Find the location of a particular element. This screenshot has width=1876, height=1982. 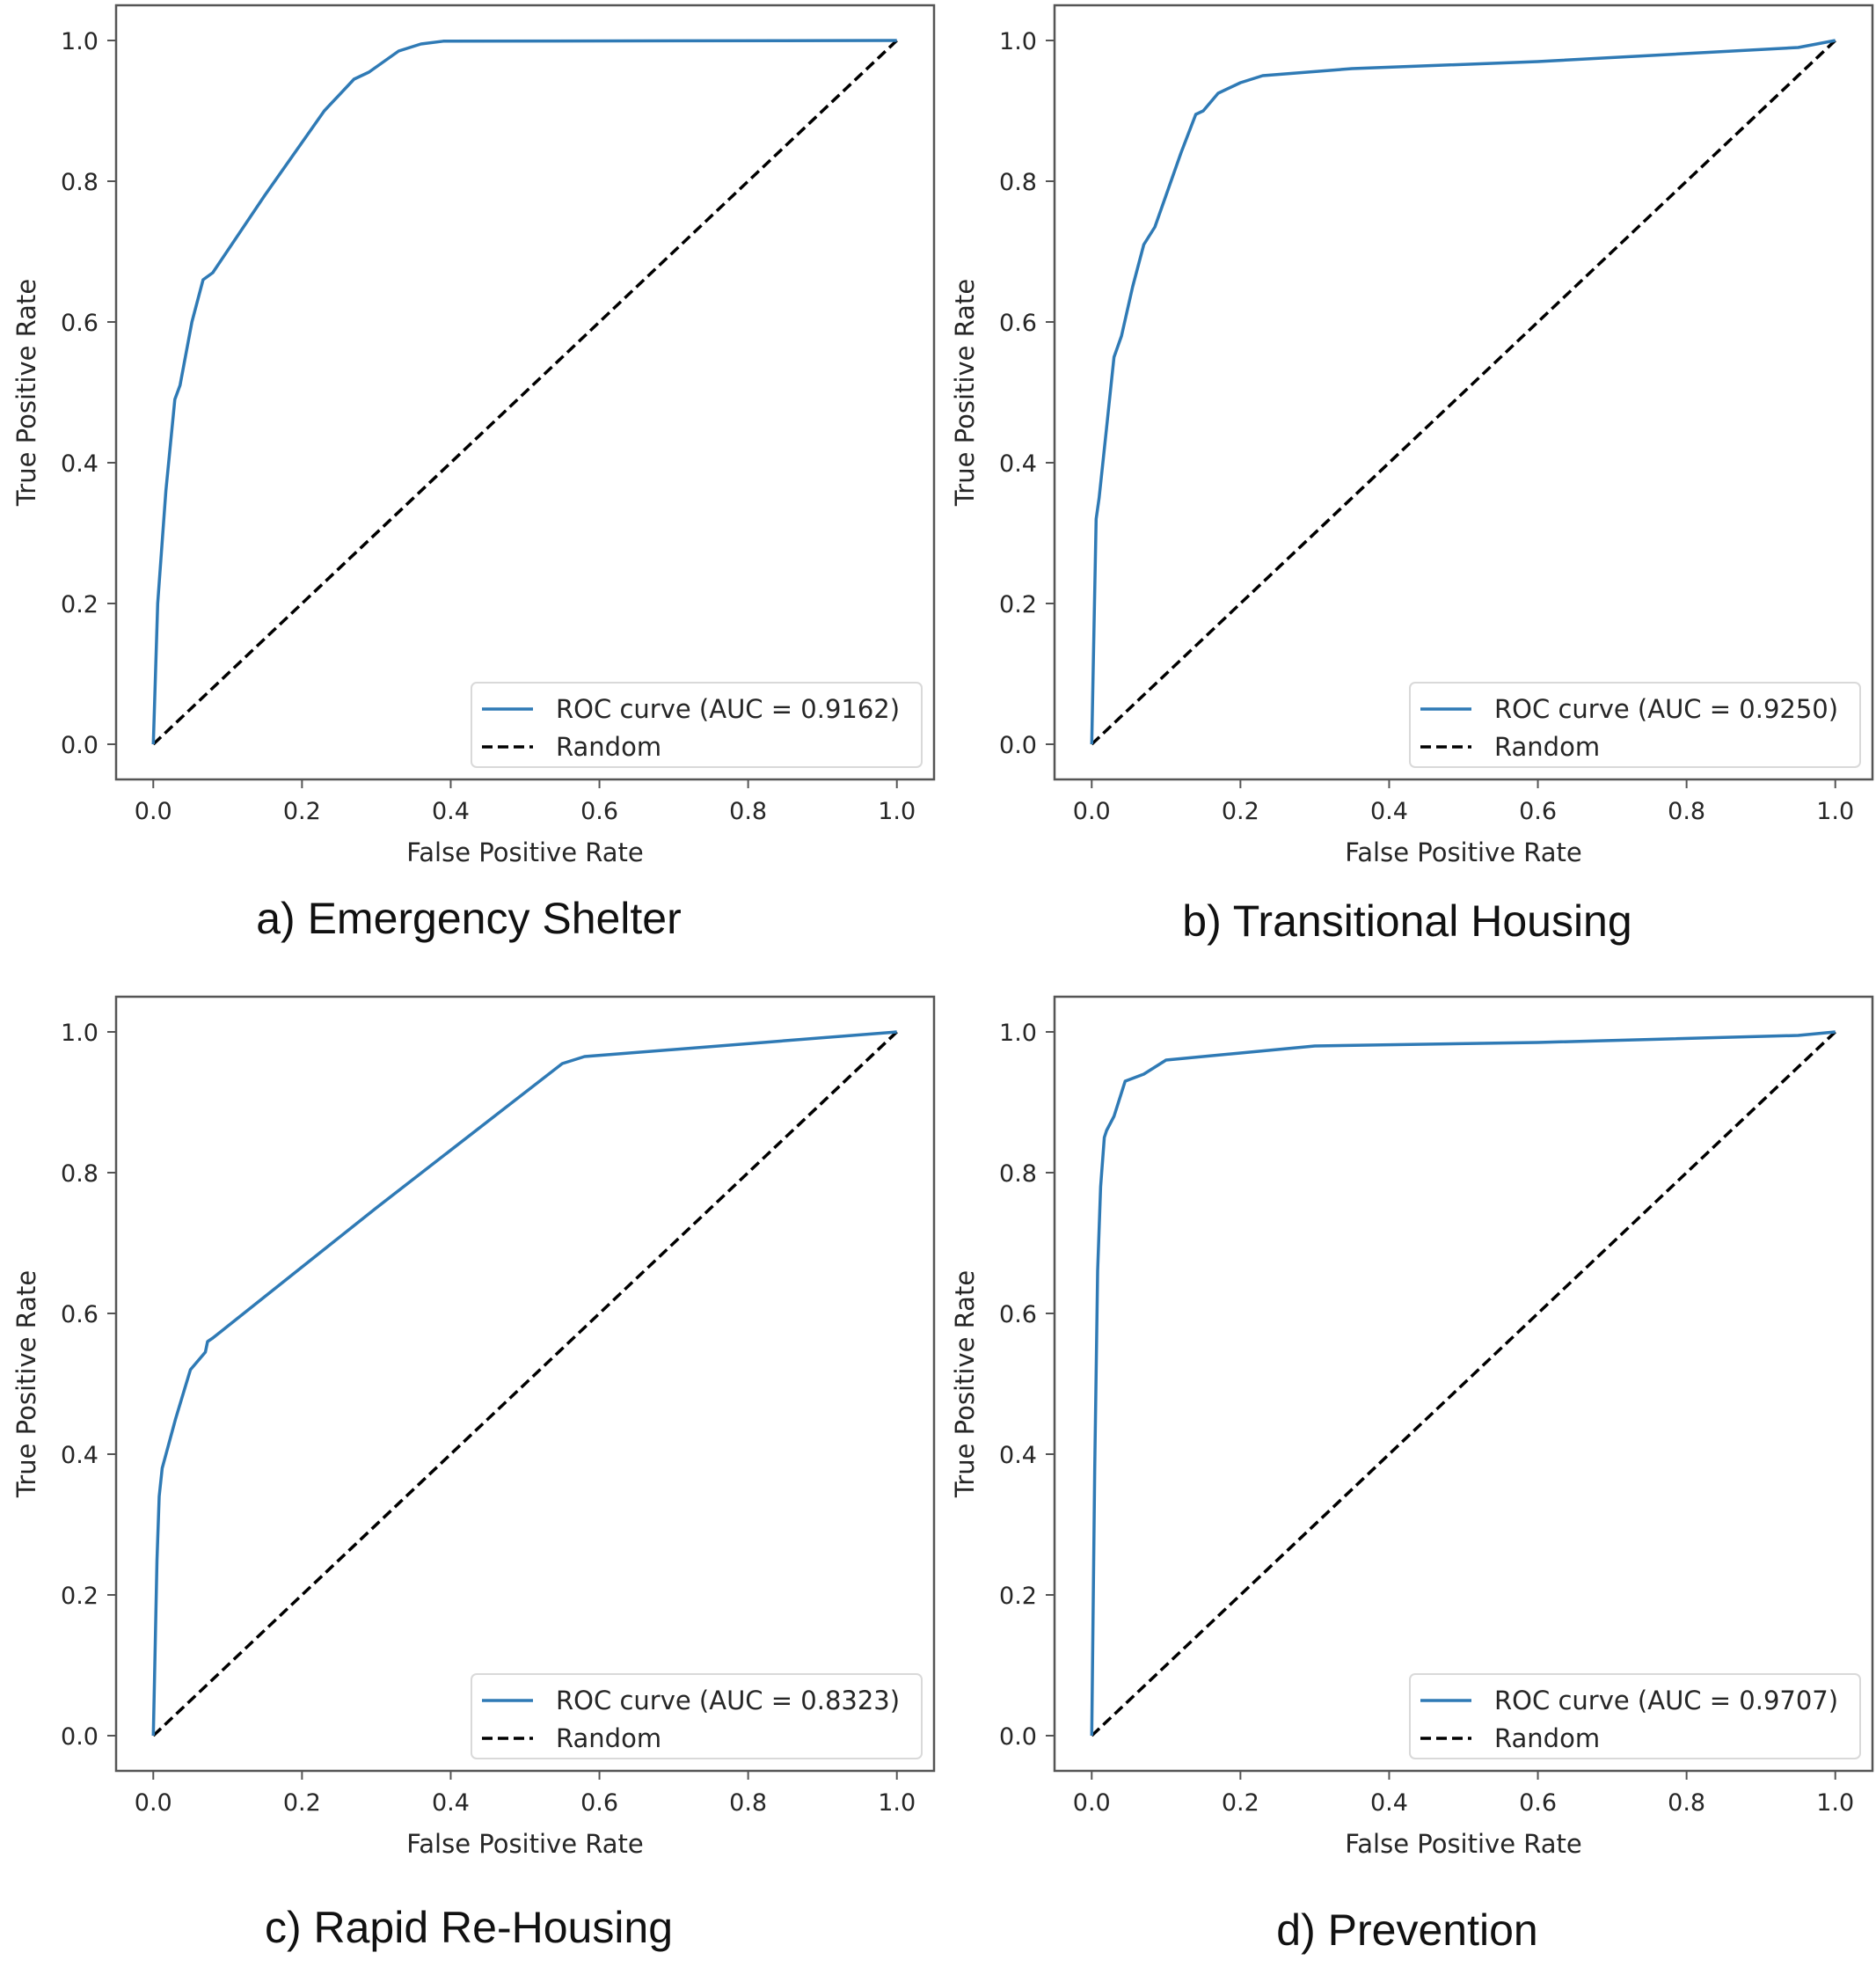

legend-roc-label: ROC curve (AUC = 0.9250) is located at coordinates (1666, 709).